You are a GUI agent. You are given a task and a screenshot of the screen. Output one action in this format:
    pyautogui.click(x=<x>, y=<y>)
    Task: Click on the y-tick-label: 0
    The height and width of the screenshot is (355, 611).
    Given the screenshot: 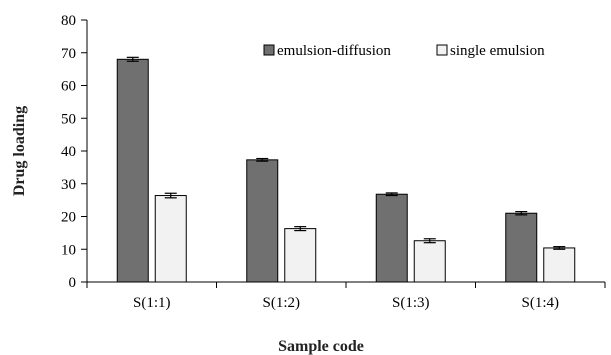 What is the action you would take?
    pyautogui.click(x=73, y=283)
    